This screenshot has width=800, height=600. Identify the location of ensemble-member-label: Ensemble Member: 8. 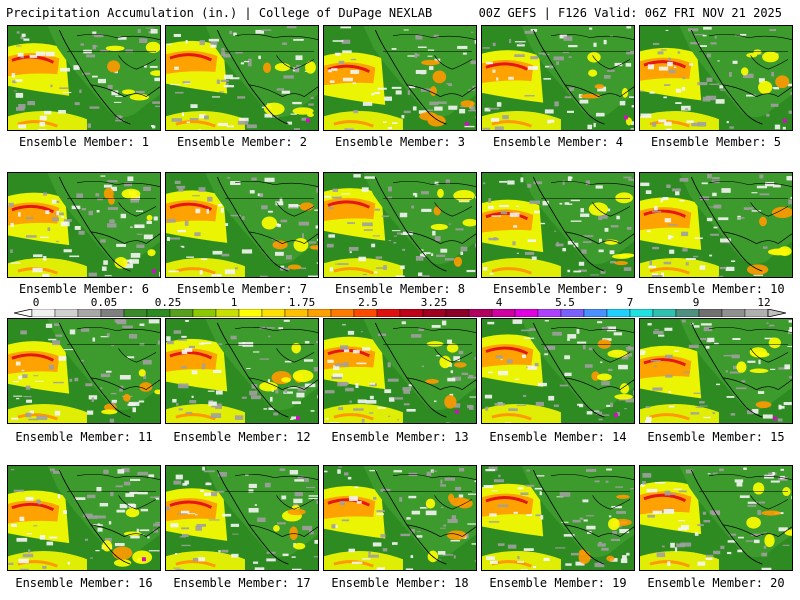
(400, 289).